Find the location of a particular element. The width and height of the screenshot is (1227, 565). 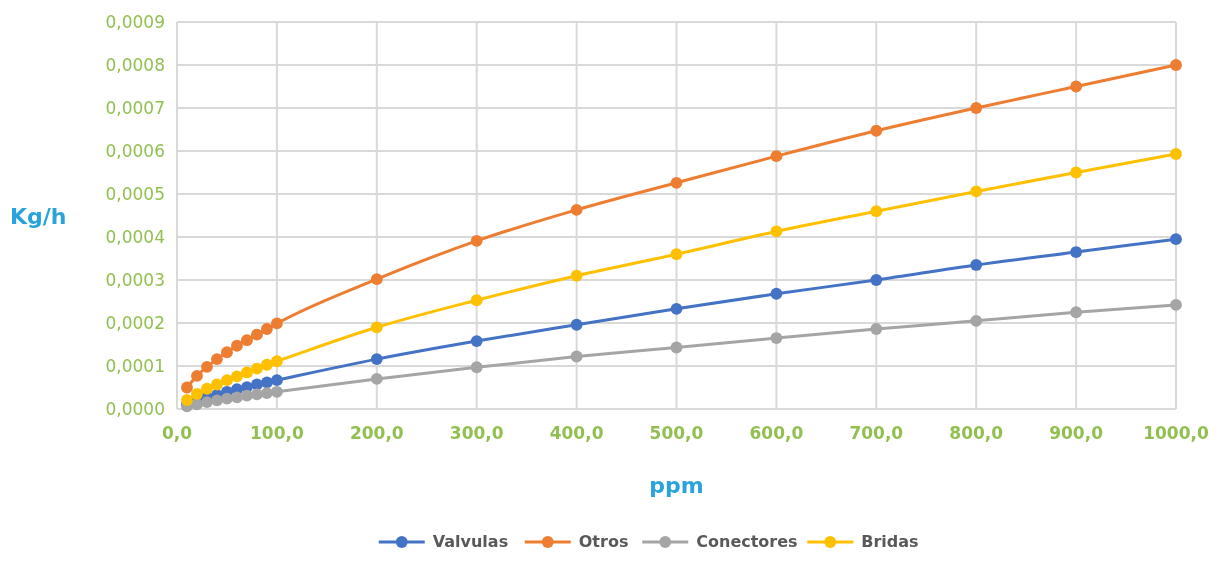

x-tick-label: 700,0 is located at coordinates (876, 433).